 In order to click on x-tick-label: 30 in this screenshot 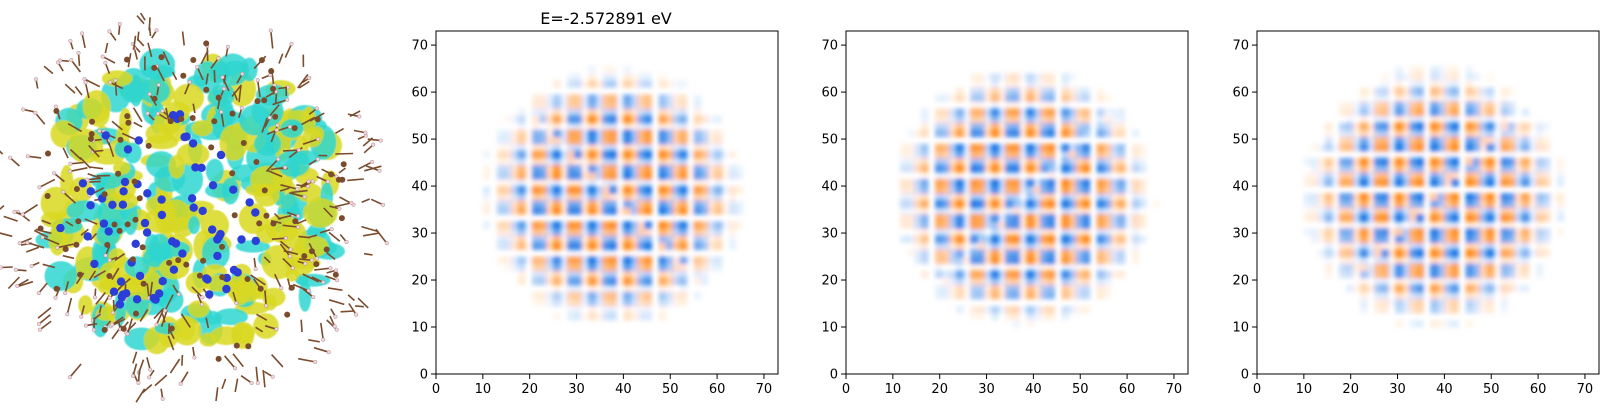, I will do `click(1397, 389)`.